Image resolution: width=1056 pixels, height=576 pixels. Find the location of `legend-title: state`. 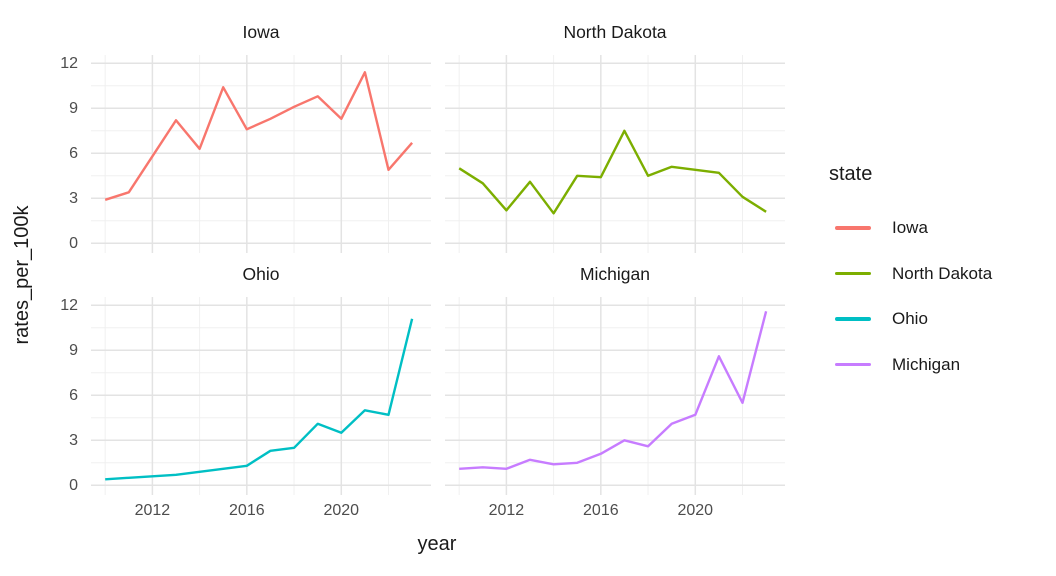

legend-title: state is located at coordinates (851, 174).